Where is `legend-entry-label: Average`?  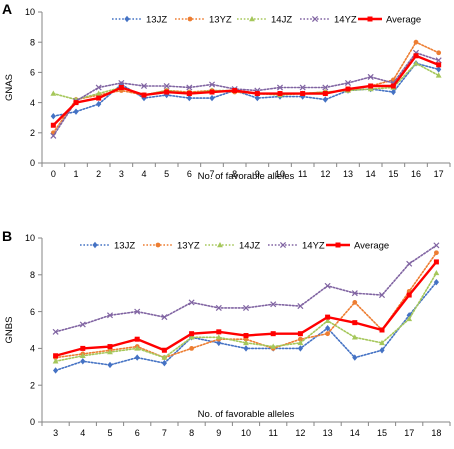 legend-entry-label: Average is located at coordinates (403, 19).